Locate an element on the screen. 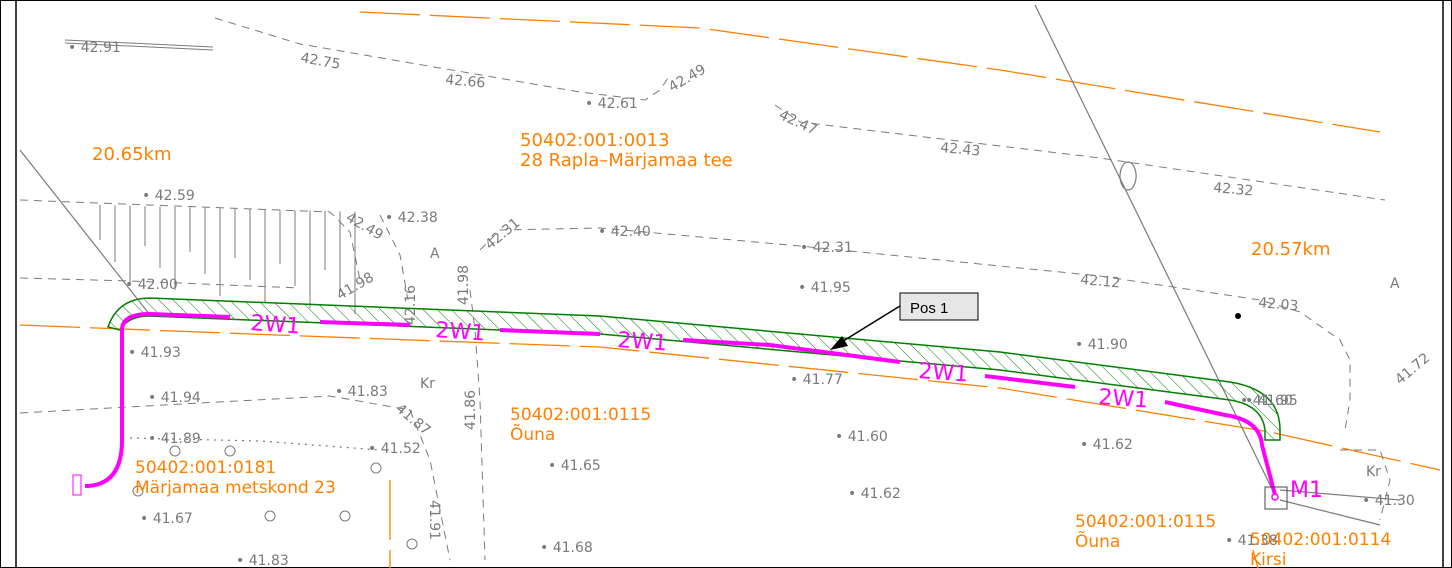 The height and width of the screenshot is (568, 1452). elevation-label: 42.03 is located at coordinates (1278, 304).